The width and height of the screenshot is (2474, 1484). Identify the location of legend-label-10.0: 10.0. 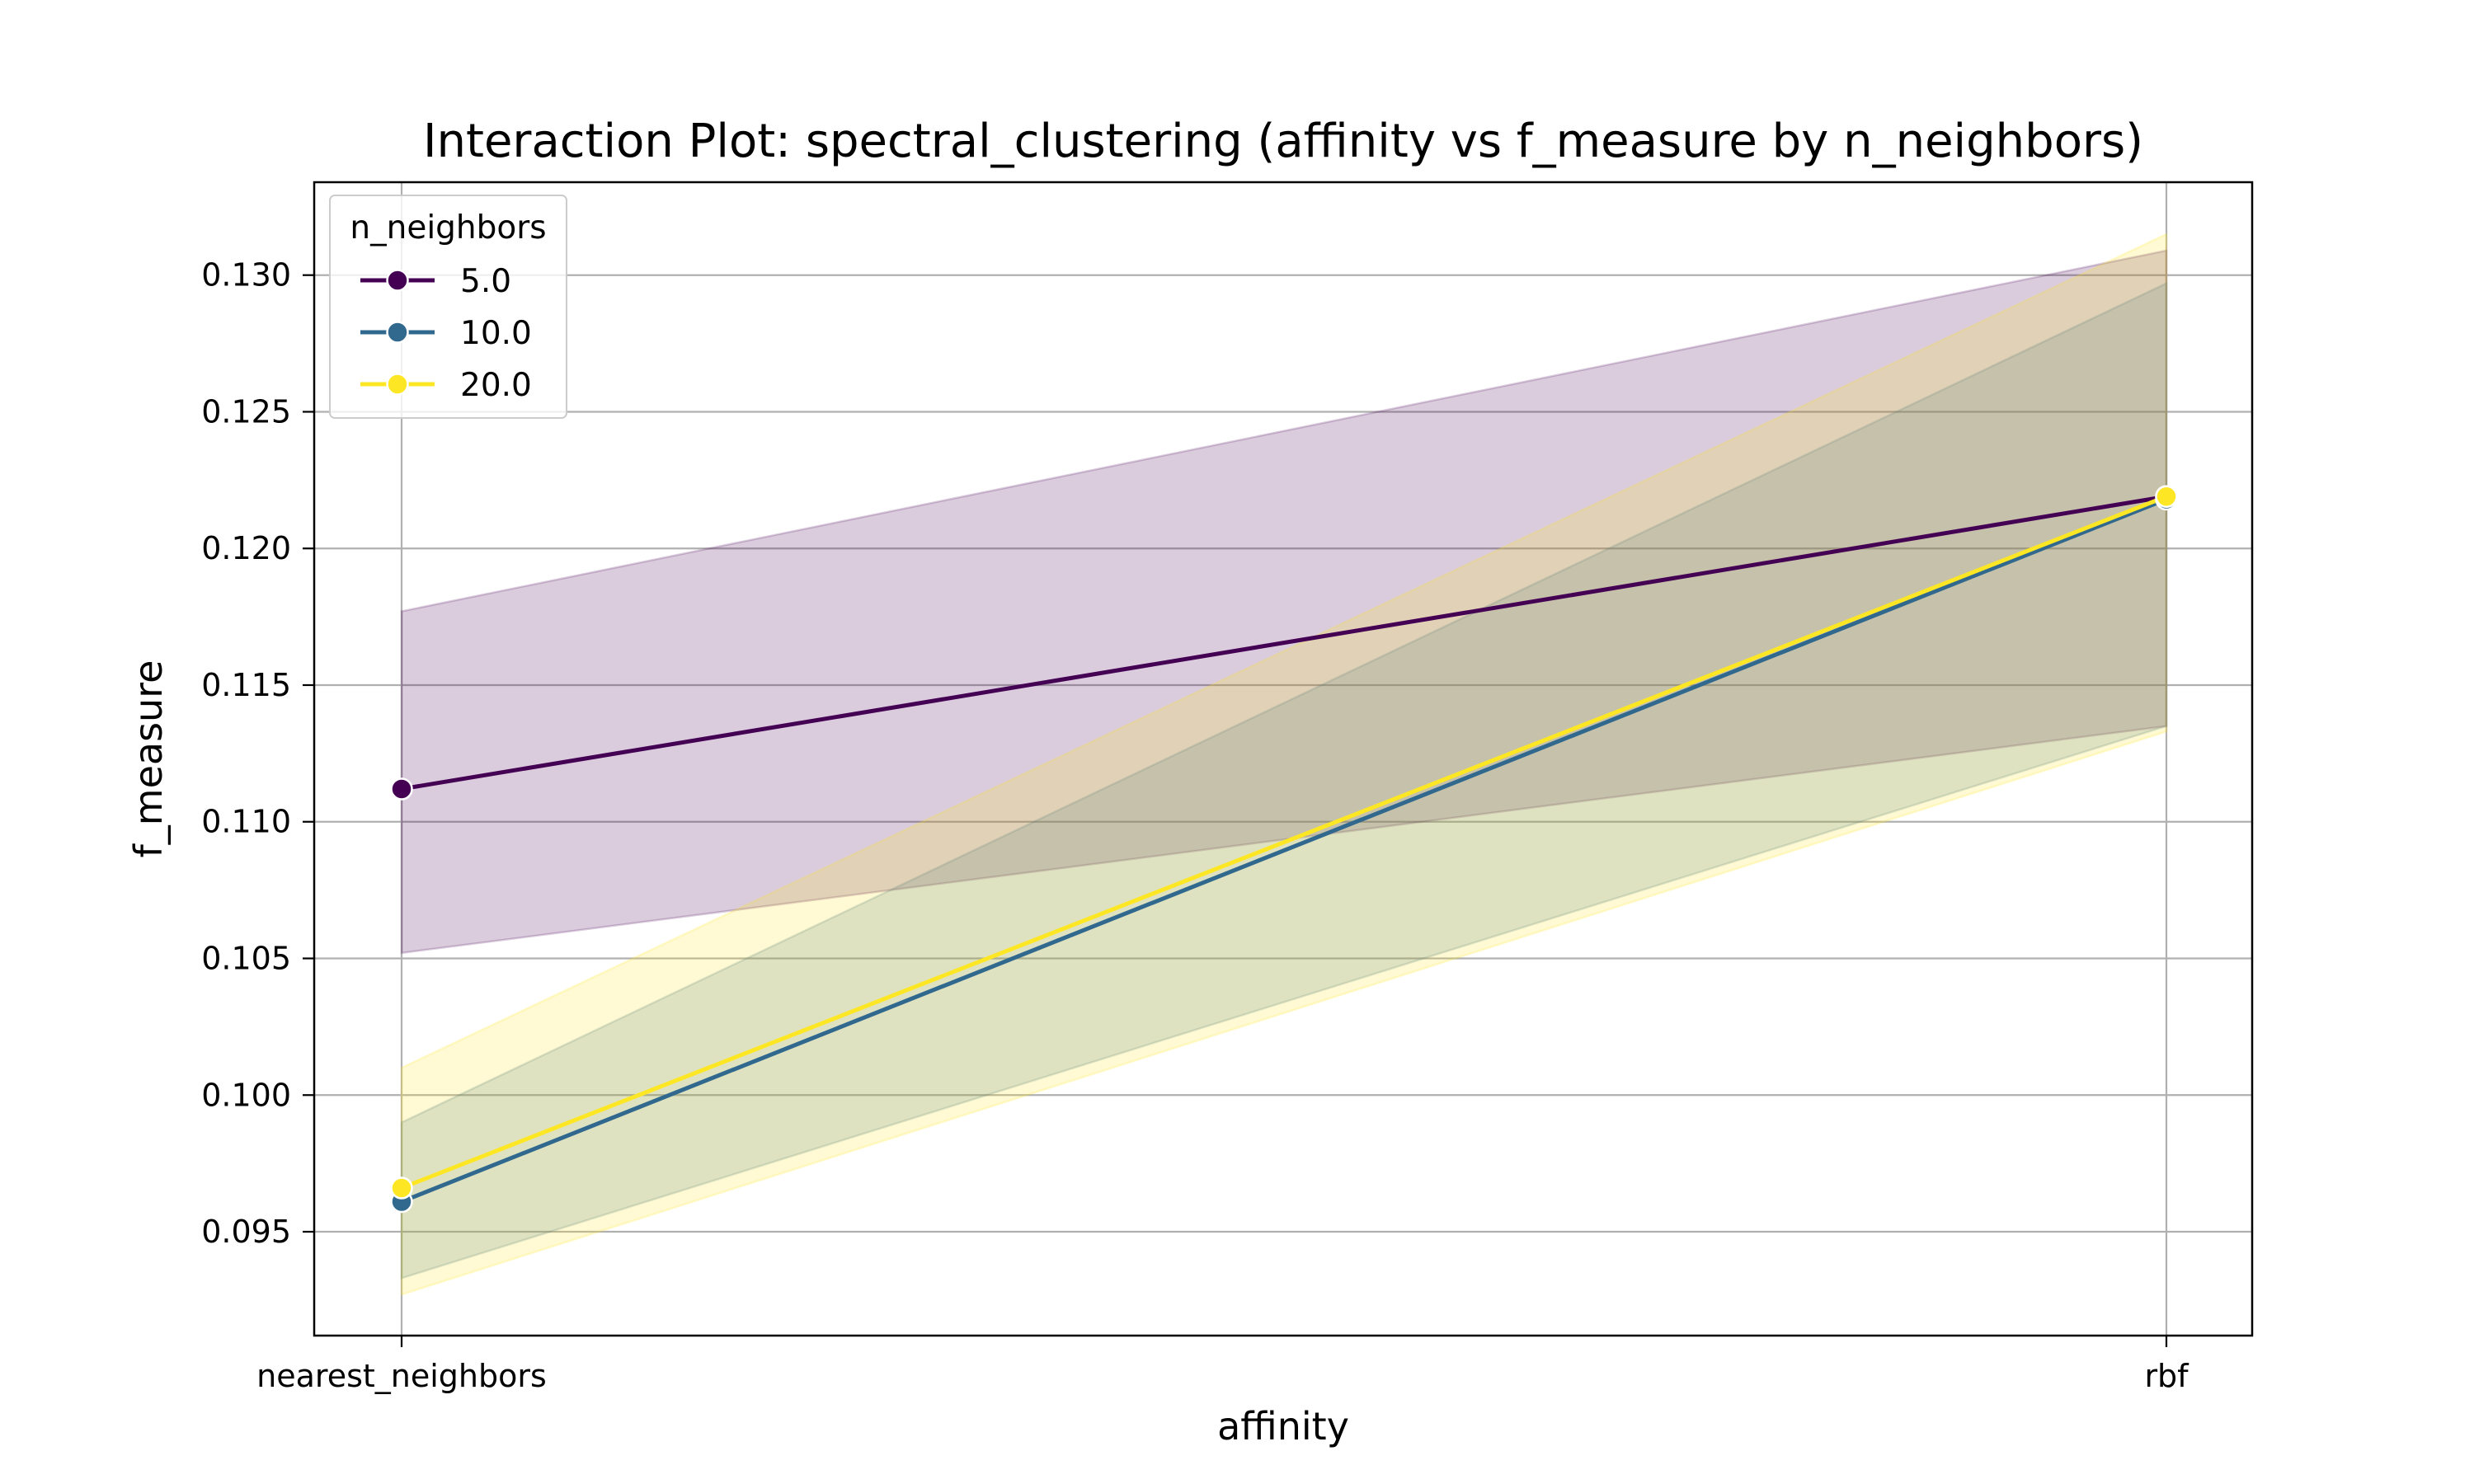
(496, 333).